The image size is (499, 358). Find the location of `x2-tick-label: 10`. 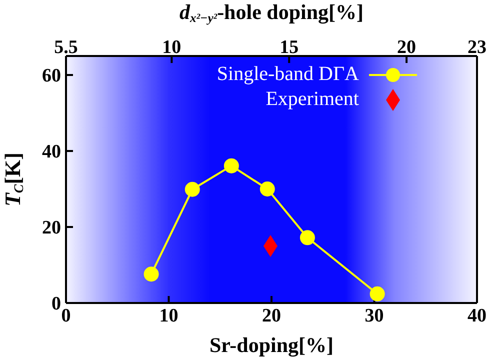

x2-tick-label: 10 is located at coordinates (172, 47).